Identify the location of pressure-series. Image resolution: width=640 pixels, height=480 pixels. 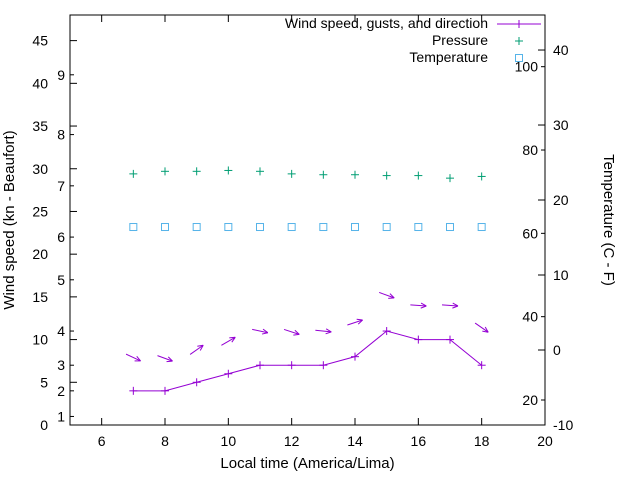
(307, 174).